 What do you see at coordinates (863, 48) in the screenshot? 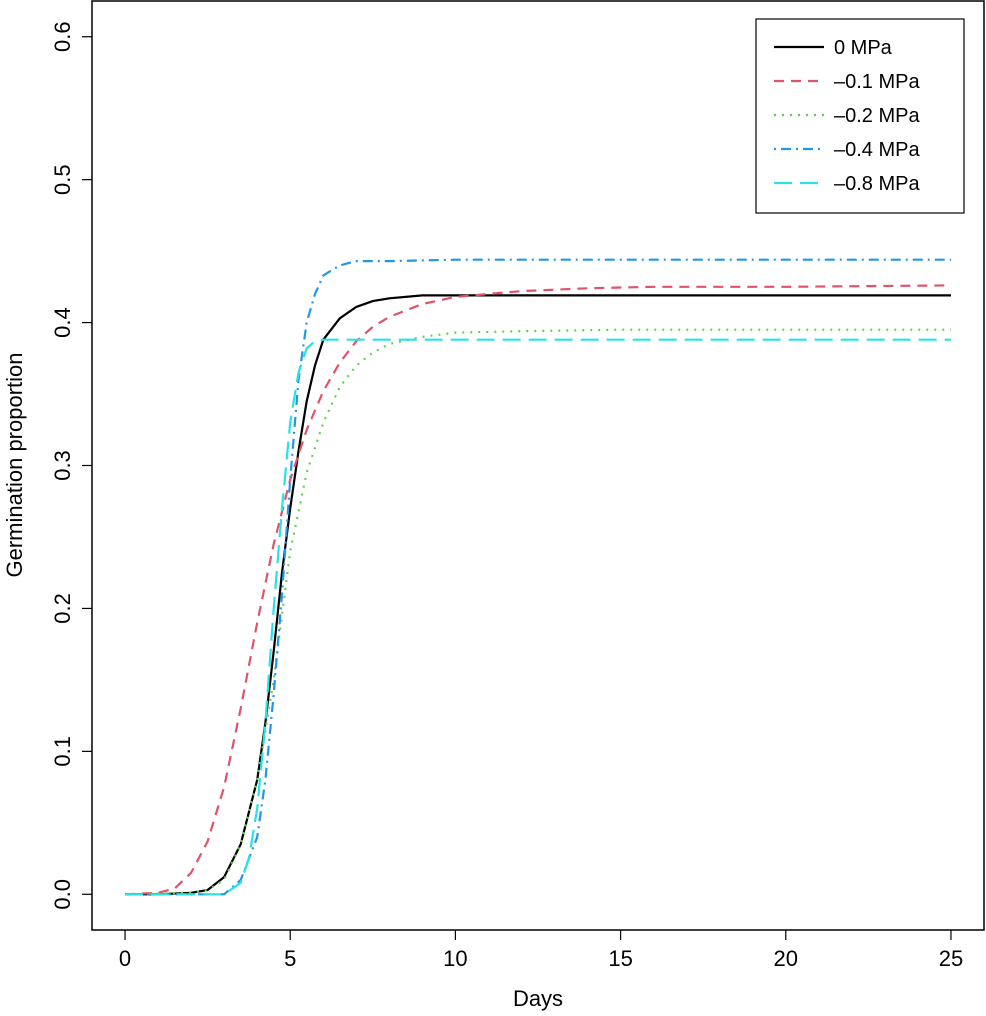
I see `legend-label-0: 0 MPa` at bounding box center [863, 48].